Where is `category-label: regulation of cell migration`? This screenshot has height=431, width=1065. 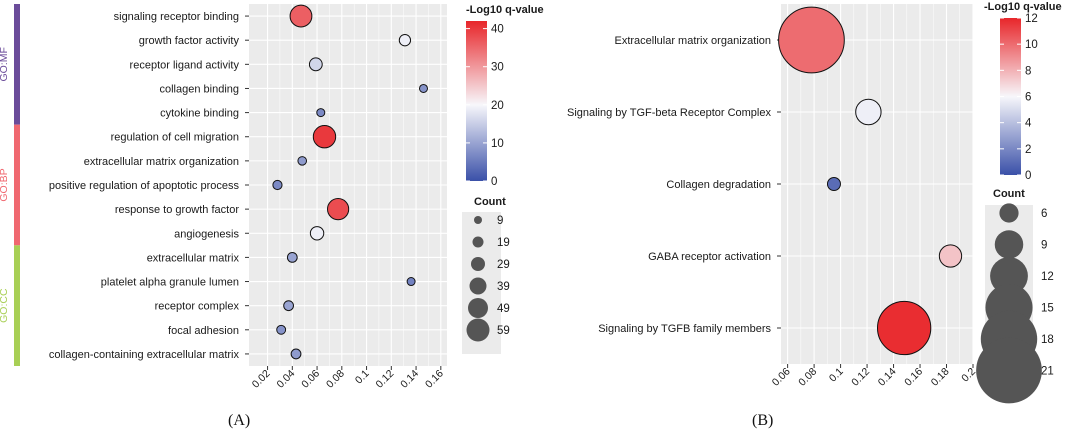
category-label: regulation of cell migration is located at coordinates (175, 138).